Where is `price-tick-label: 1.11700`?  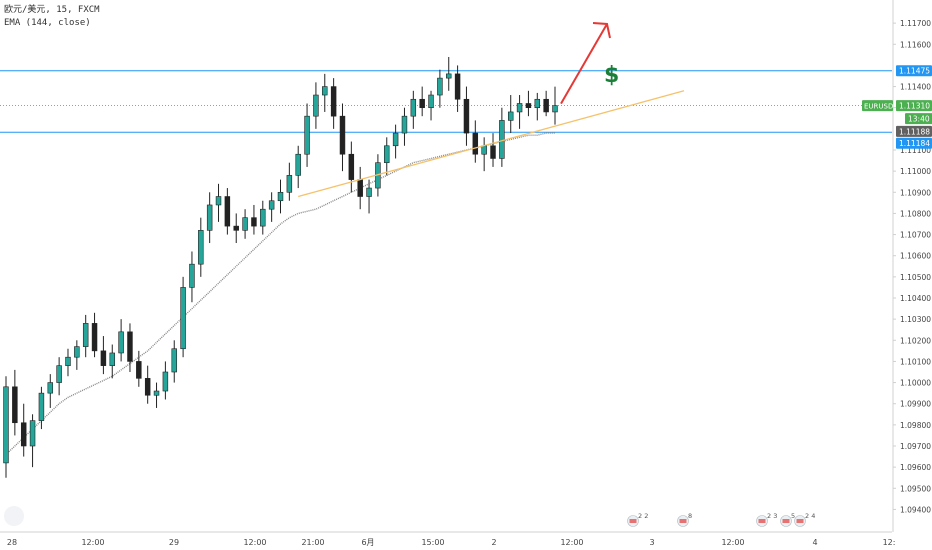
price-tick-label: 1.11700 is located at coordinates (915, 23).